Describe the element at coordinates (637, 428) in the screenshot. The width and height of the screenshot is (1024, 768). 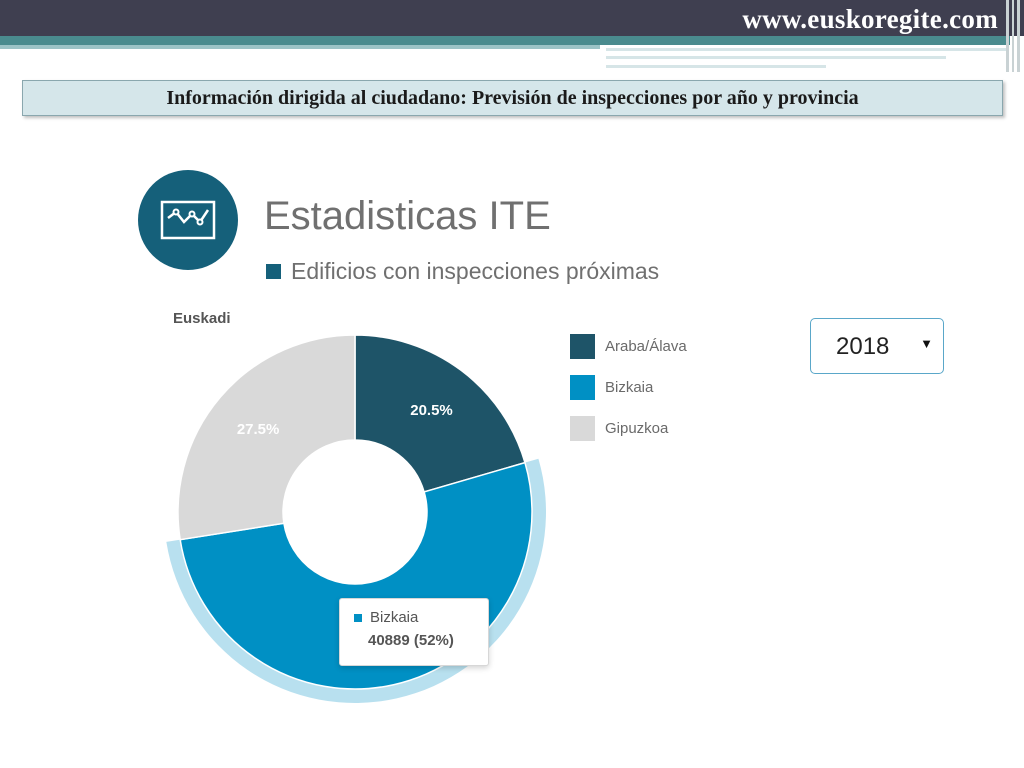
I see `legend-label: Gipuzkoa` at that location.